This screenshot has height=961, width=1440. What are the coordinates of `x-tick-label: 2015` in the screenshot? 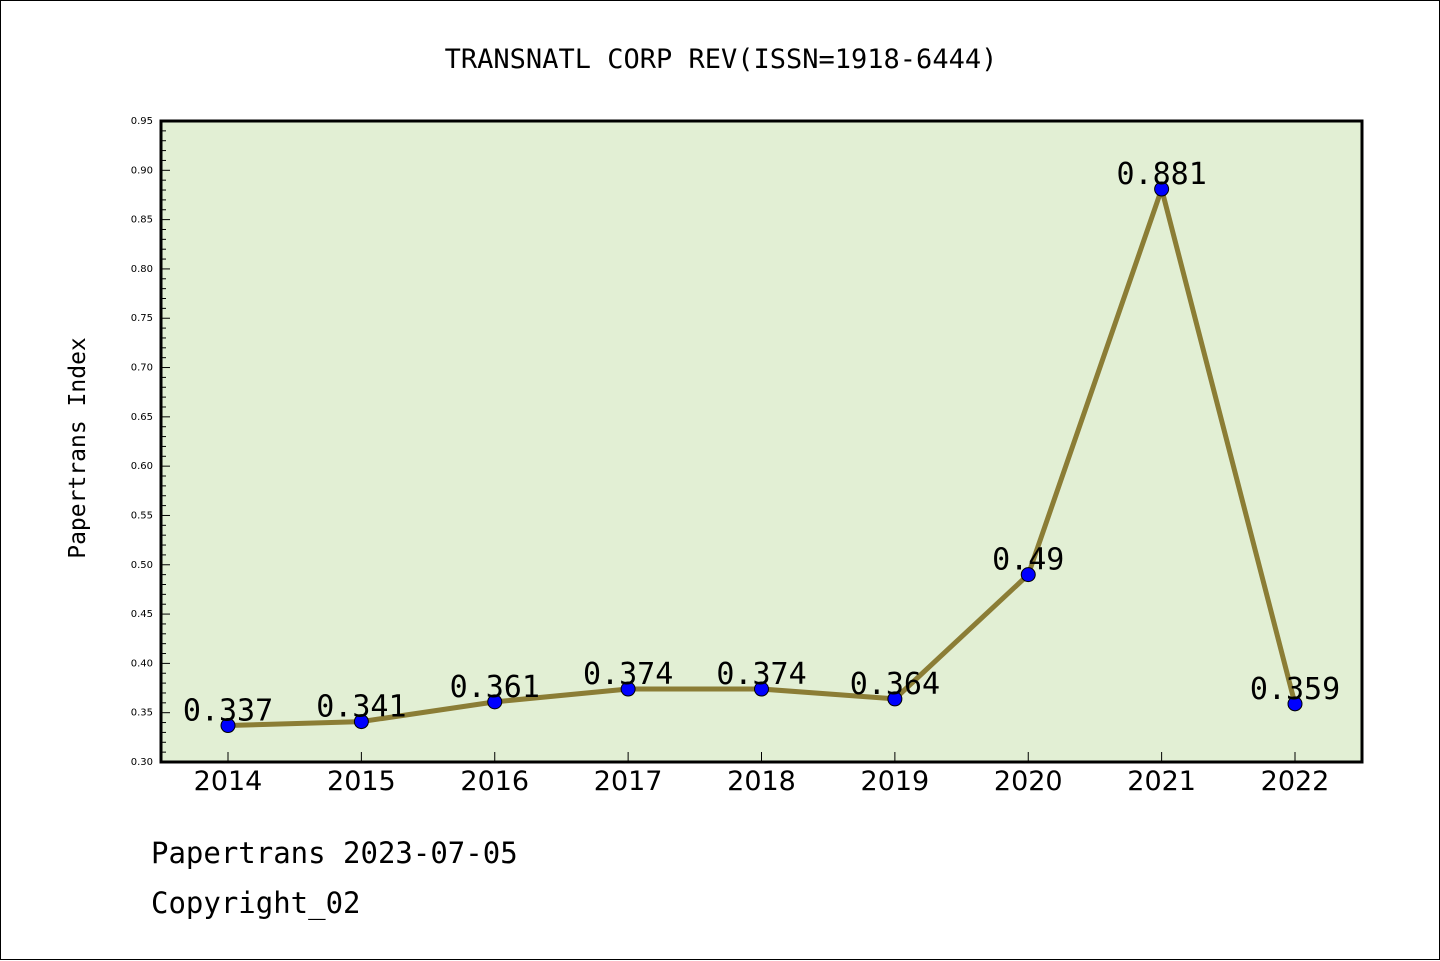 It's located at (361, 781).